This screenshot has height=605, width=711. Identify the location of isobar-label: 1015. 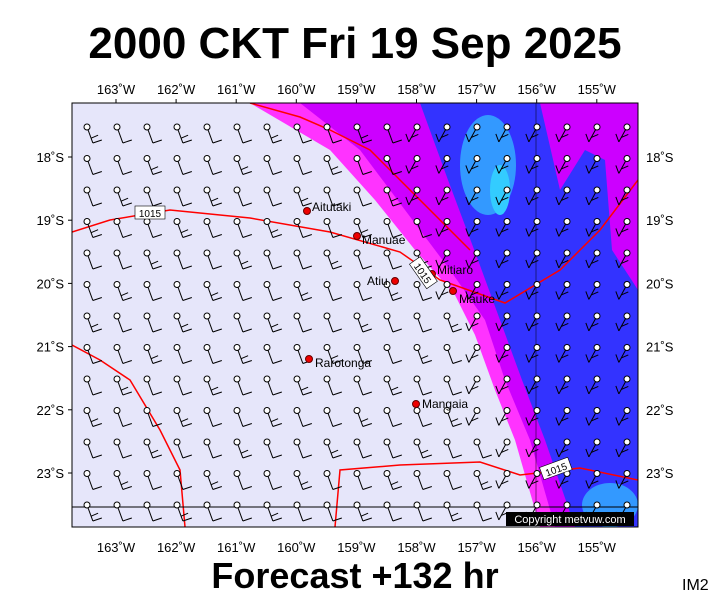
(150, 212).